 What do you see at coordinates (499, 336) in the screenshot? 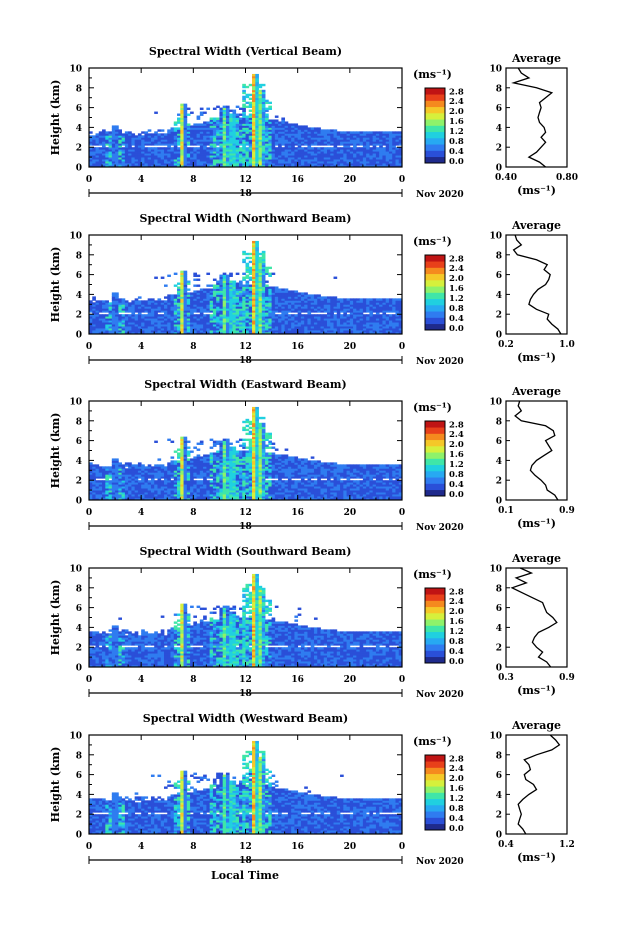
I see `profile-y-tick-label: 0` at bounding box center [499, 336].